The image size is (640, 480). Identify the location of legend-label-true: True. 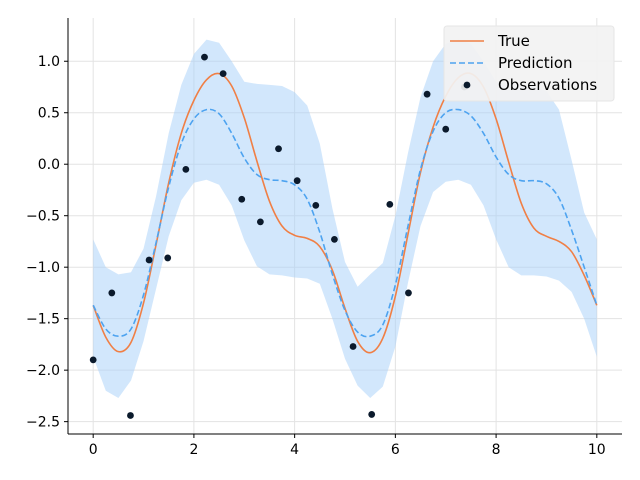
(513, 41).